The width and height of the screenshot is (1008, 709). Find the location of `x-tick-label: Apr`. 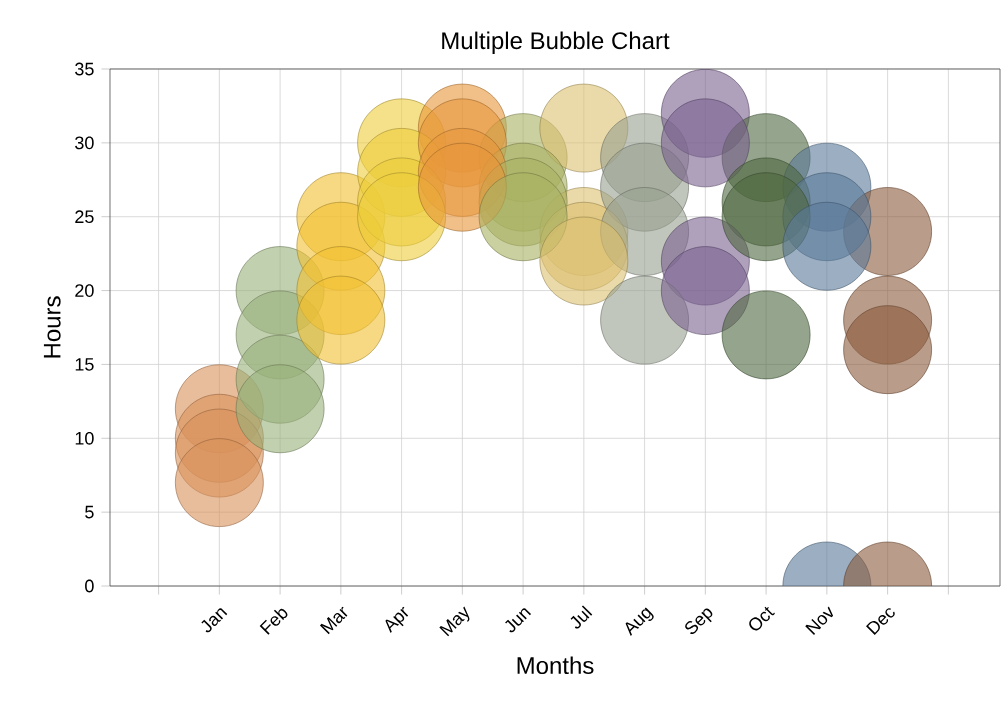

x-tick-label: Apr is located at coordinates (397, 620).